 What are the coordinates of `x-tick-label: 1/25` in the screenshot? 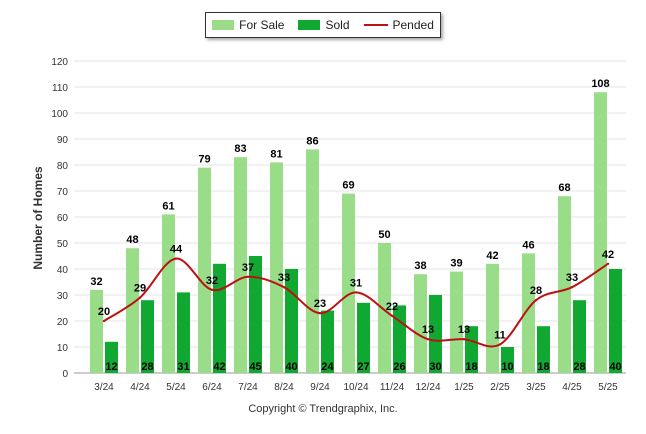 It's located at (464, 387).